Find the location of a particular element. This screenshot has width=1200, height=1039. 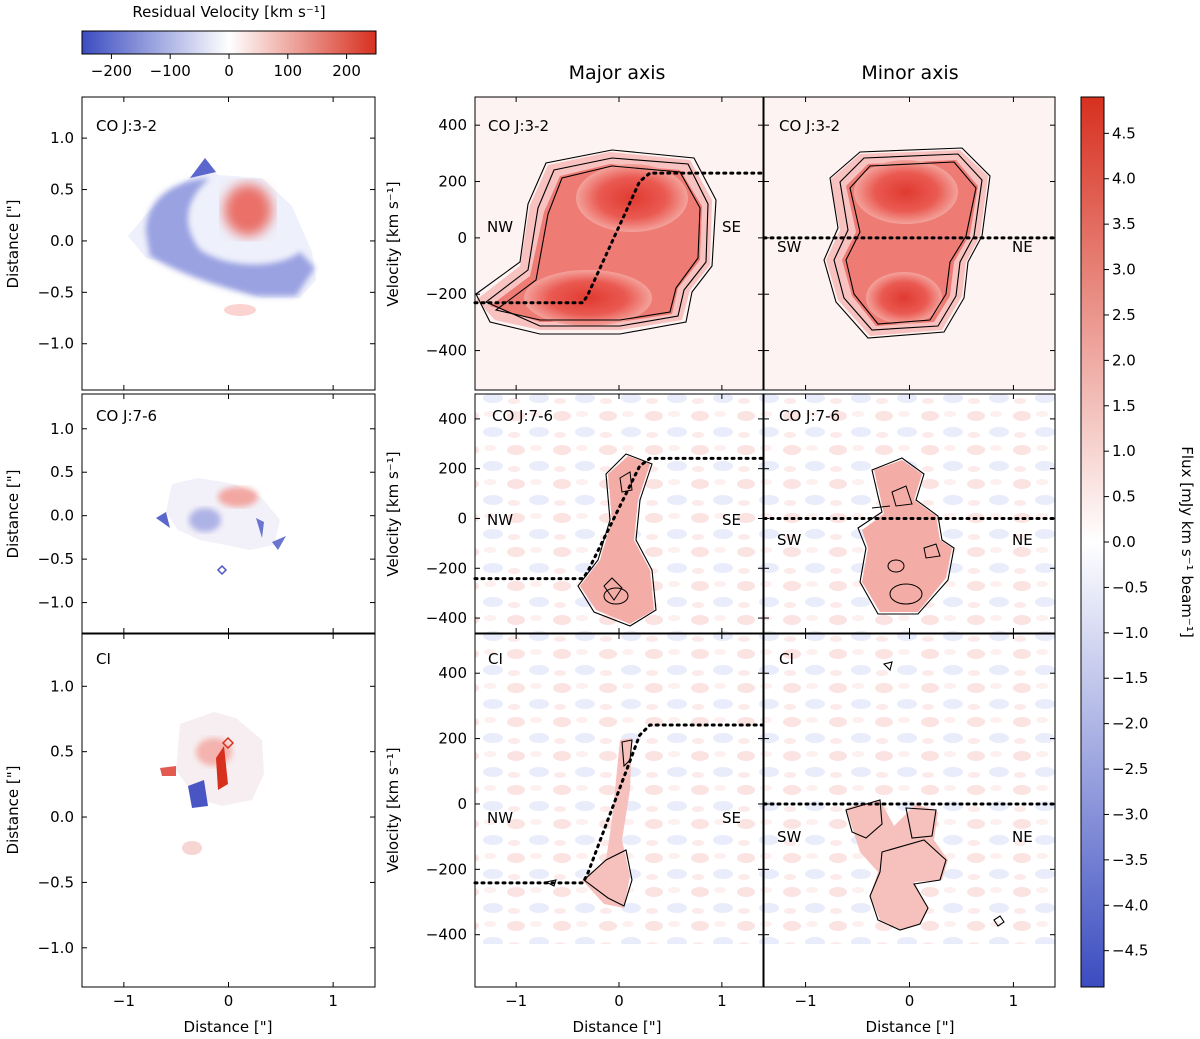

contour-inner-co32-minor is located at coordinates (911, 243).